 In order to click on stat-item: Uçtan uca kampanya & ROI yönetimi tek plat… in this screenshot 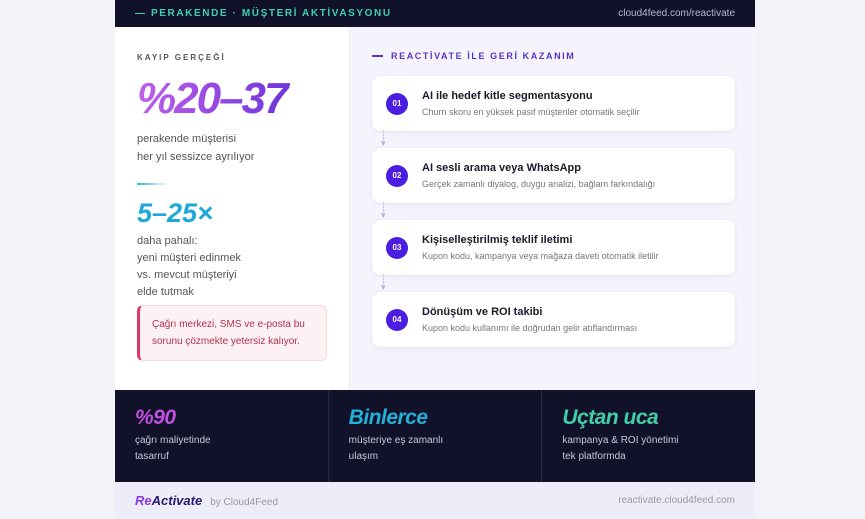, I will do `click(648, 436)`.